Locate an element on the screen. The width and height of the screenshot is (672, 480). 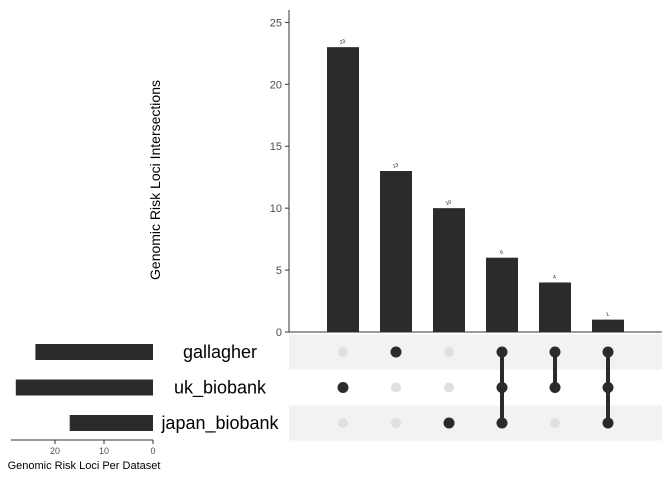
intersection-bar-label: 13 is located at coordinates (395, 166).